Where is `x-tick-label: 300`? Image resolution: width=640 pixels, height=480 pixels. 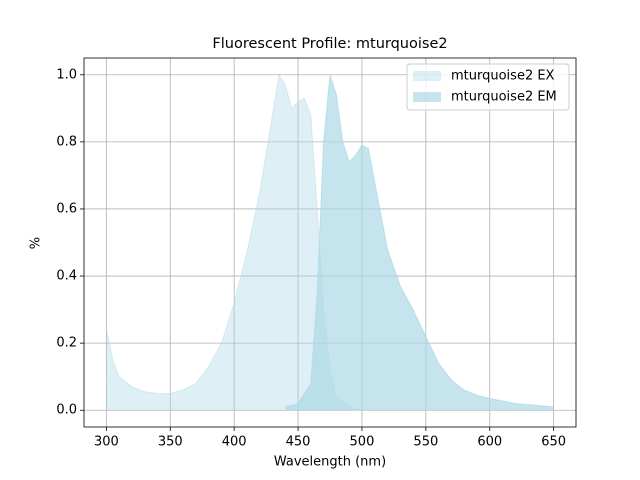
x-tick-label: 300 is located at coordinates (106, 442).